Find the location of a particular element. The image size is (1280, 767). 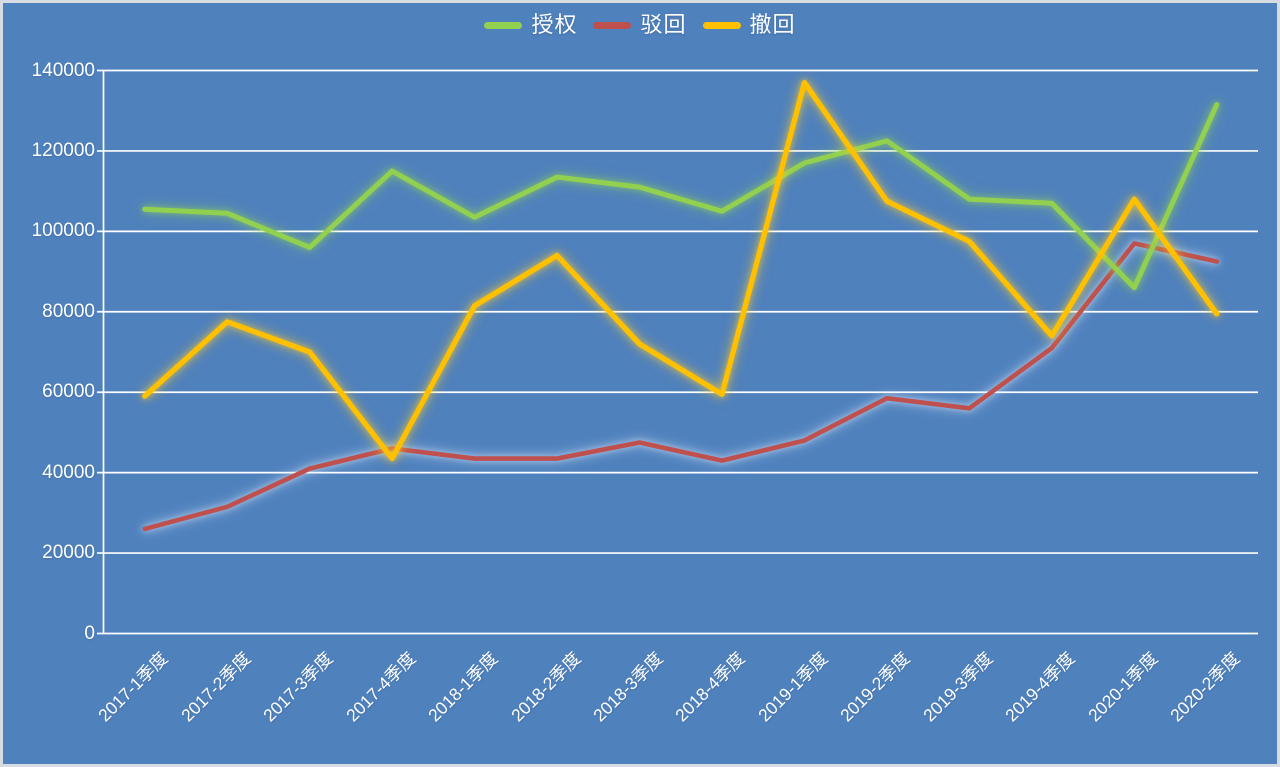

legend-item-rejected: 驳回 is located at coordinates (639, 25).